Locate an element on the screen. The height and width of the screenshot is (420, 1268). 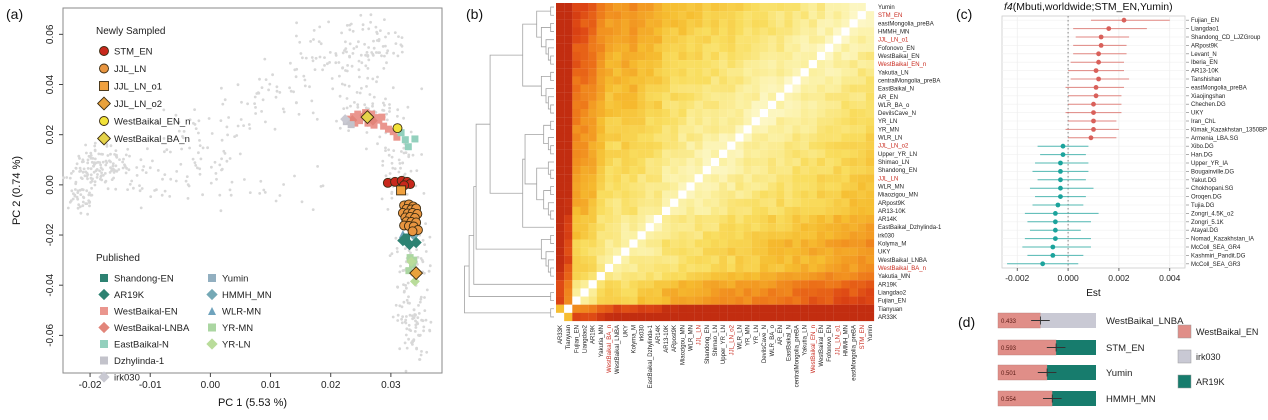
heatmap-col-label: centralMongolia_preBA is located at coordinates (798, 356).